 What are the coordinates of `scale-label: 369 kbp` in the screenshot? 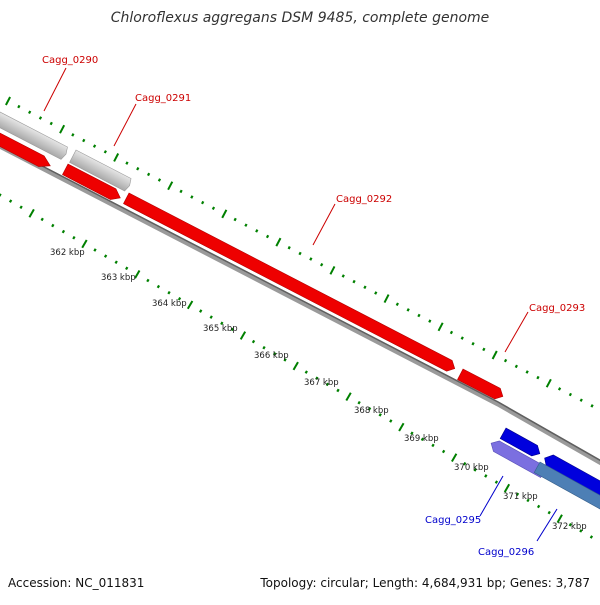 It's located at (421, 439).